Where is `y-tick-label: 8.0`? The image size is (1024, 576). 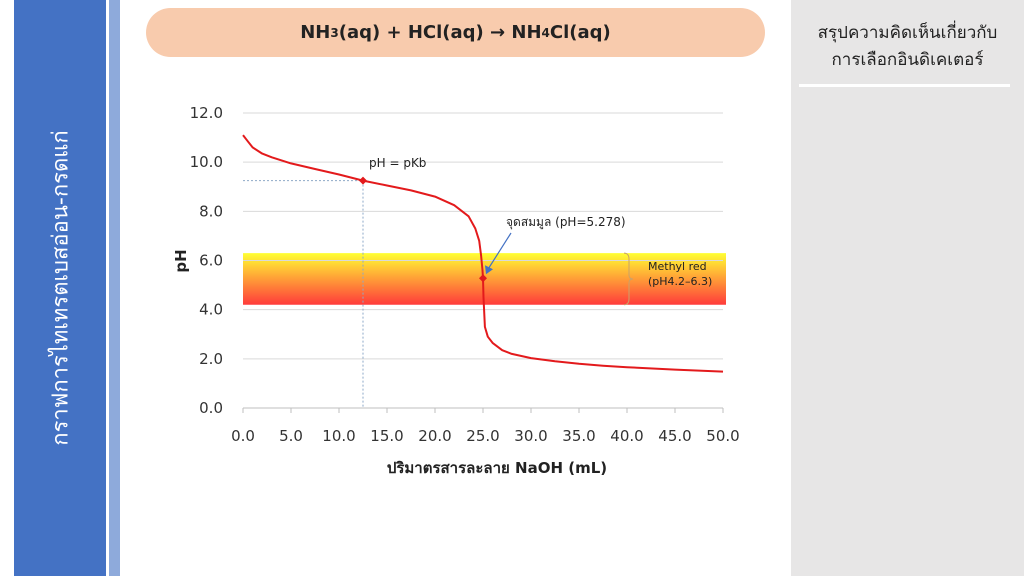
y-tick-label: 8.0 is located at coordinates (211, 211).